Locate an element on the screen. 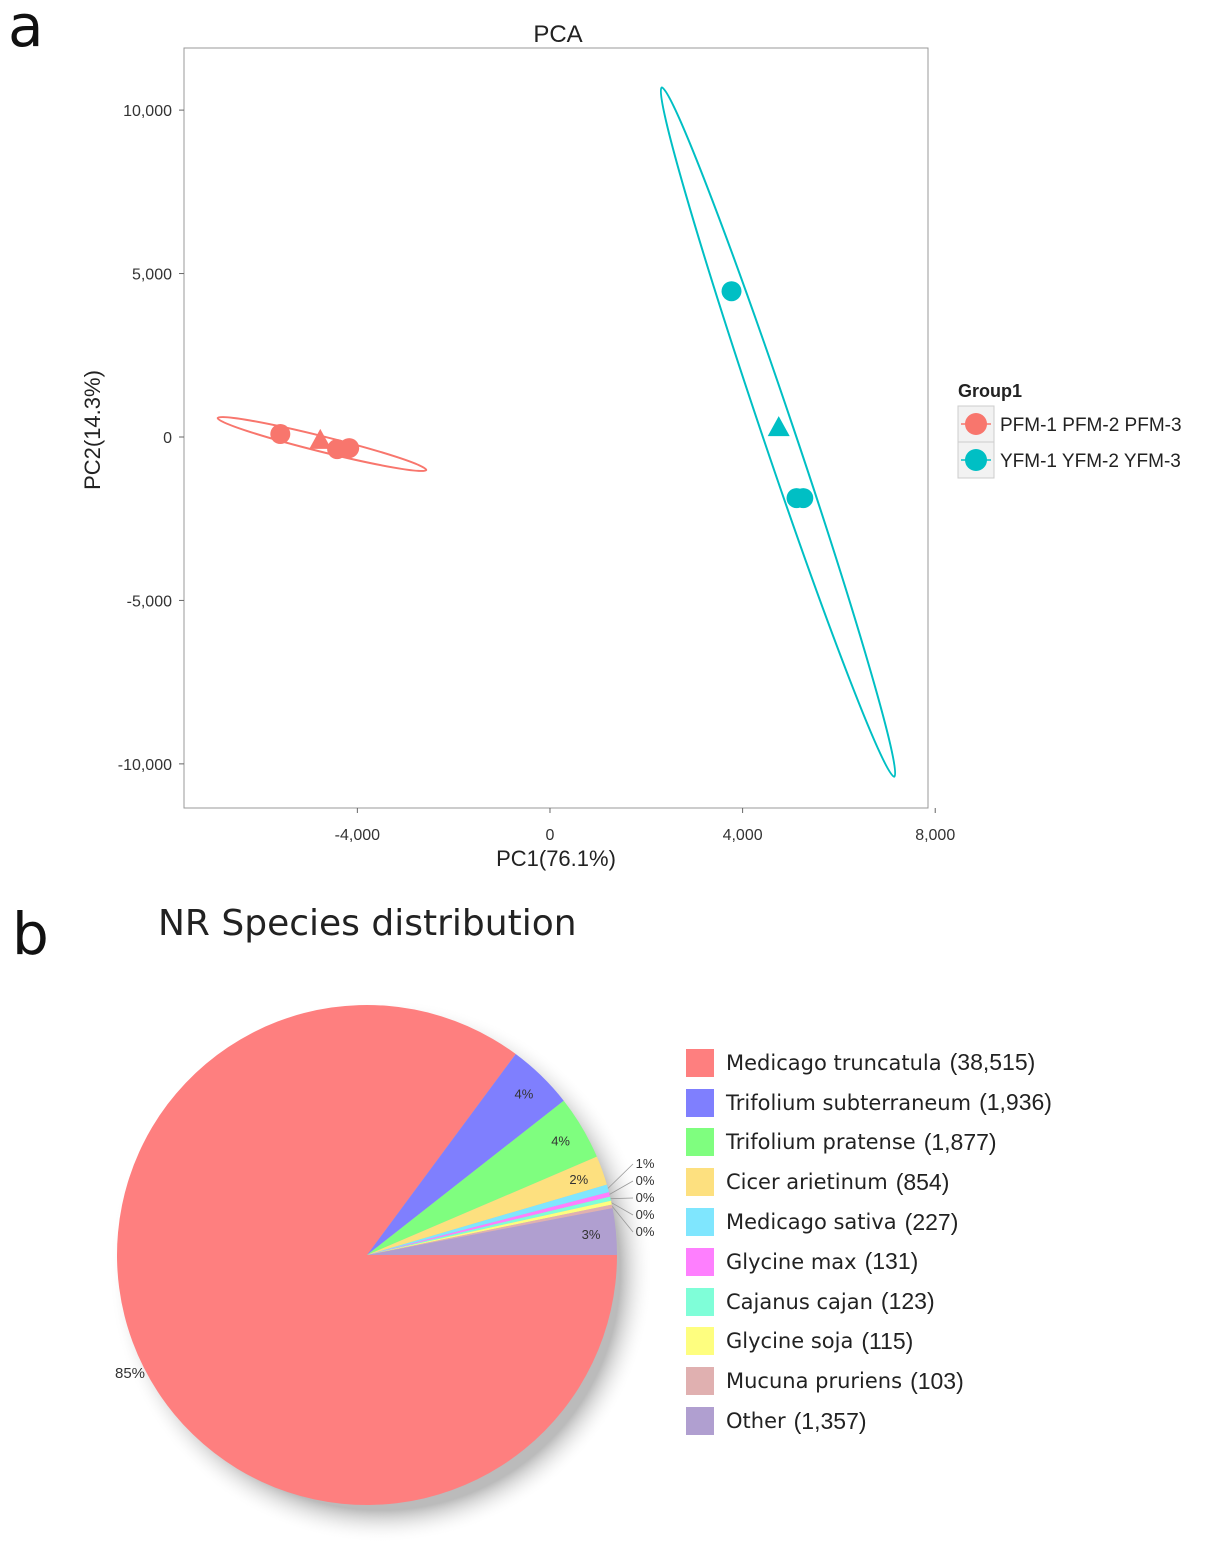  pie-legend-item: Medicago truncatula (38,515) is located at coordinates (946, 1063).